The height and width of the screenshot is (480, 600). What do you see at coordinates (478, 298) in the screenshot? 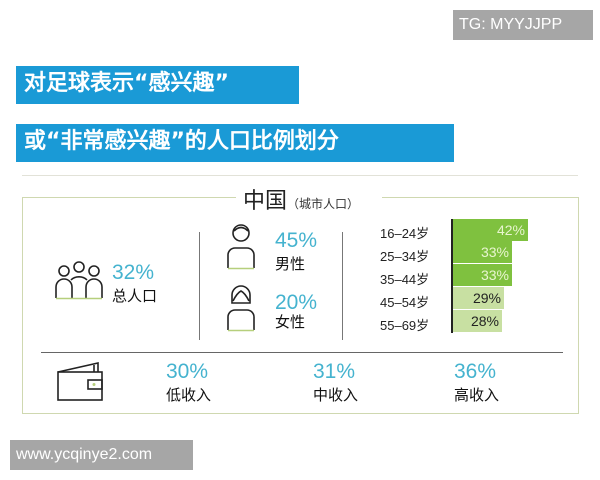
I see `bar-45-54: 29%` at bounding box center [478, 298].